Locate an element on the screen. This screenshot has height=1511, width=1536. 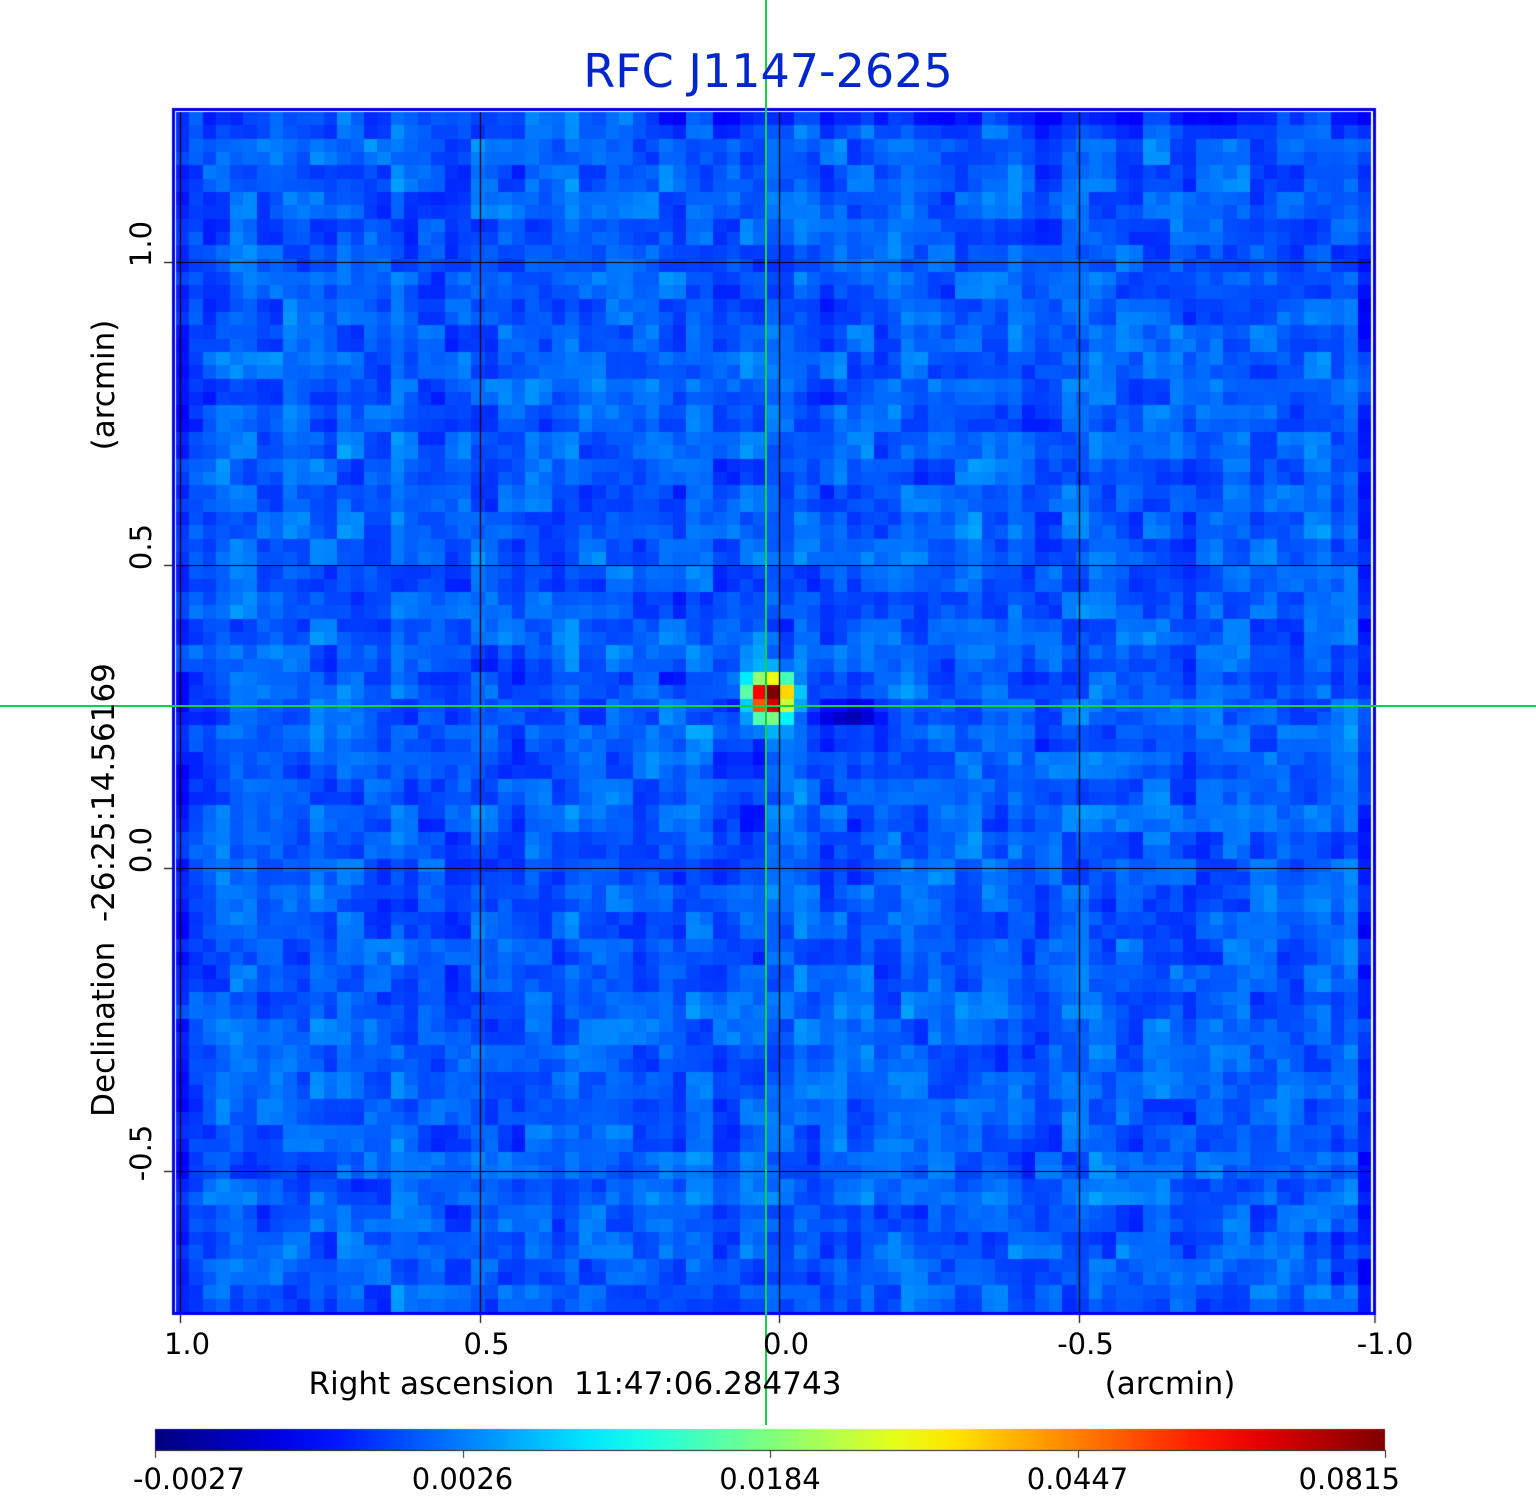
x-axis-unit: (arcmin) is located at coordinates (1170, 1384).